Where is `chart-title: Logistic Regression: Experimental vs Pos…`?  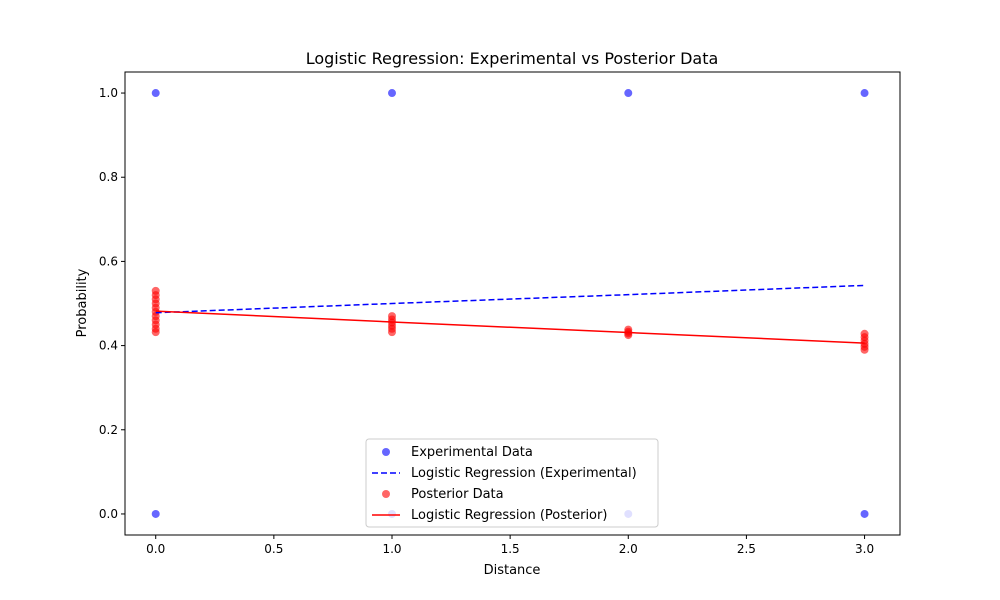
chart-title: Logistic Regression: Experimental vs Pos… is located at coordinates (512, 58).